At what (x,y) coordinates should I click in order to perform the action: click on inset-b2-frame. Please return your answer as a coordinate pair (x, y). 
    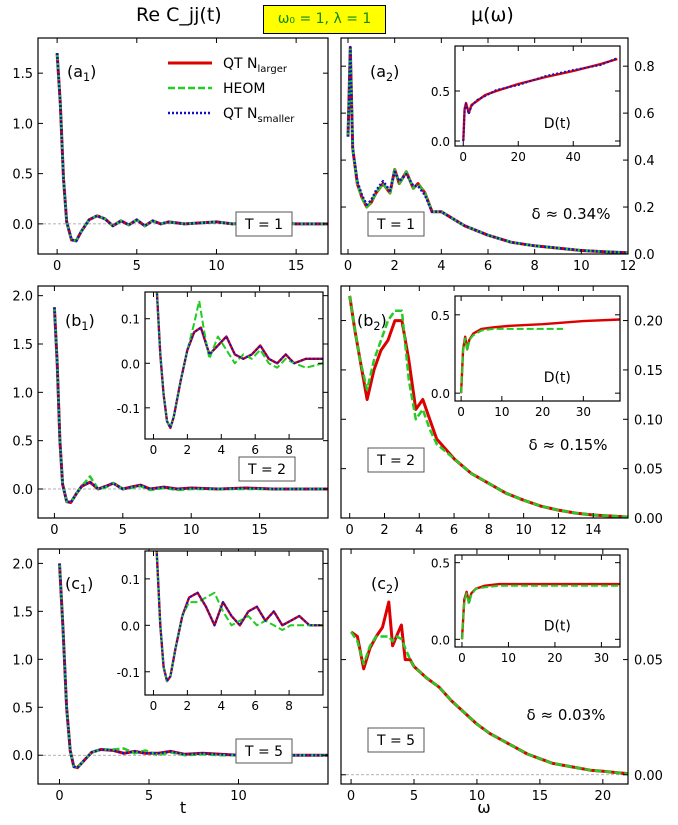
    Looking at the image, I should click on (537, 348).